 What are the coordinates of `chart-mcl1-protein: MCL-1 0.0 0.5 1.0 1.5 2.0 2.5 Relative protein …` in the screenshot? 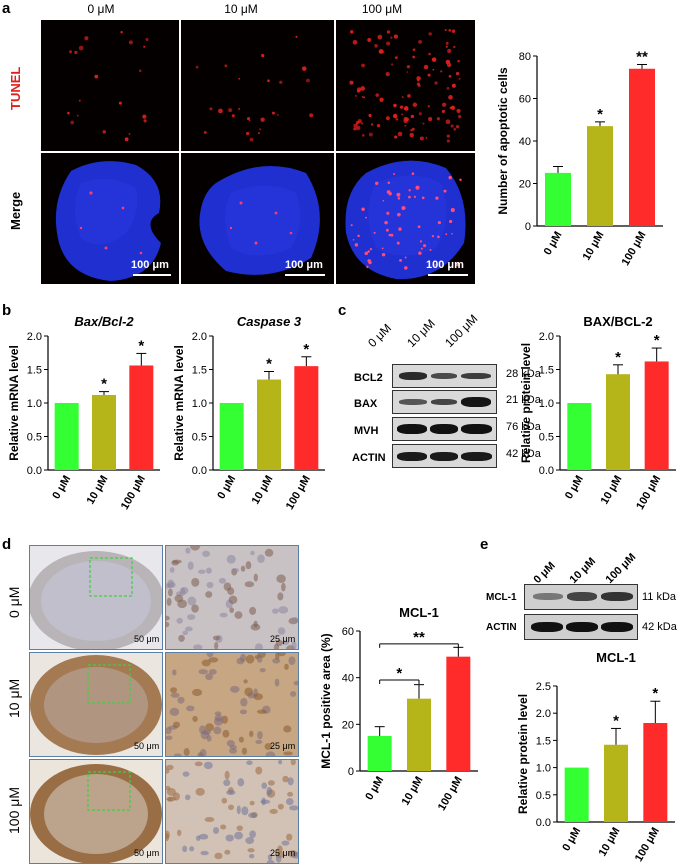 It's located at (595, 757).